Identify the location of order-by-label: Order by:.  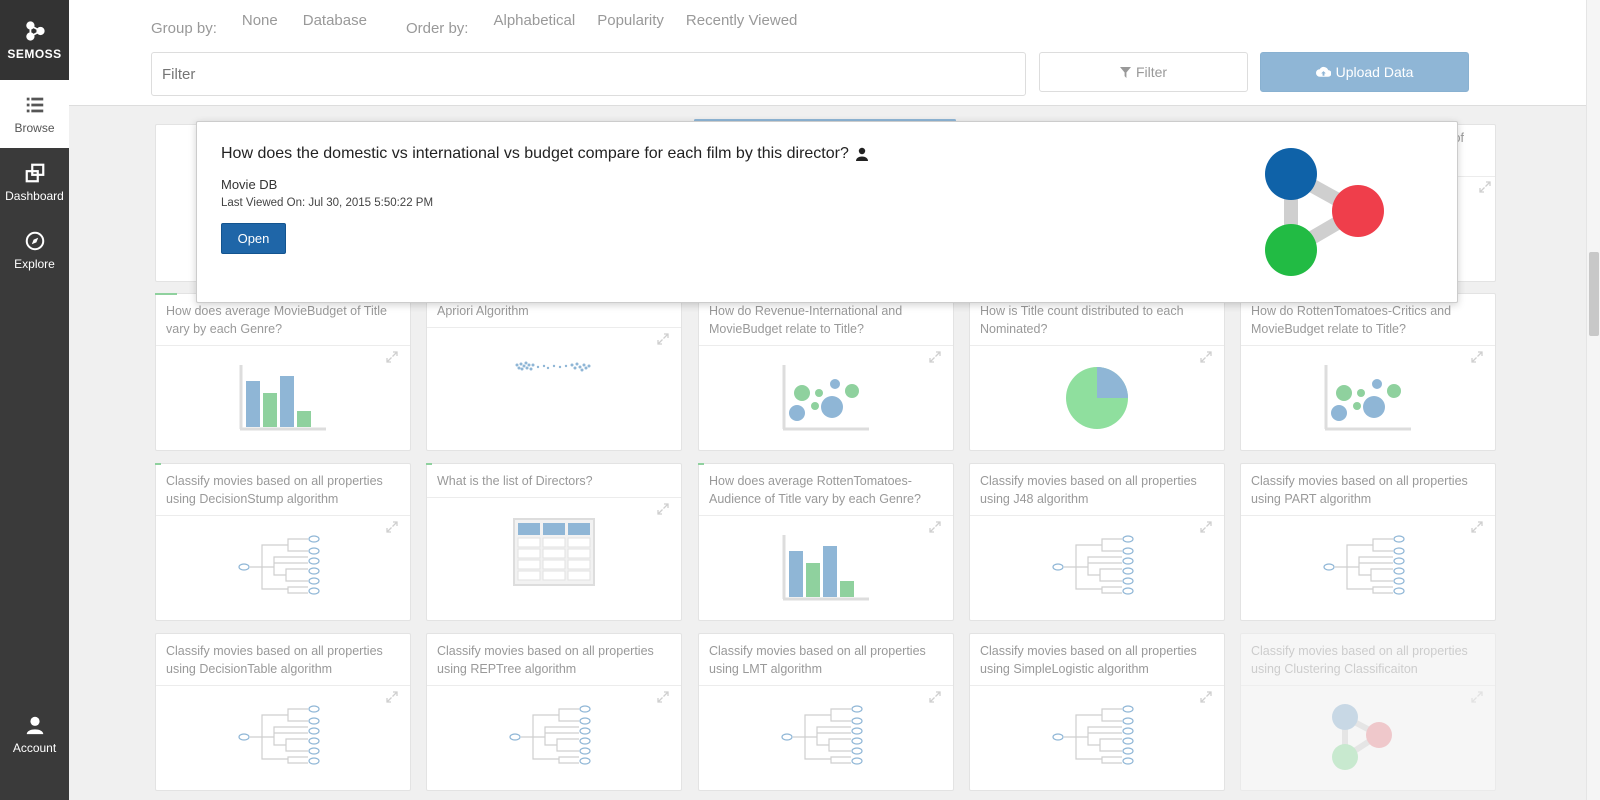
(437, 28).